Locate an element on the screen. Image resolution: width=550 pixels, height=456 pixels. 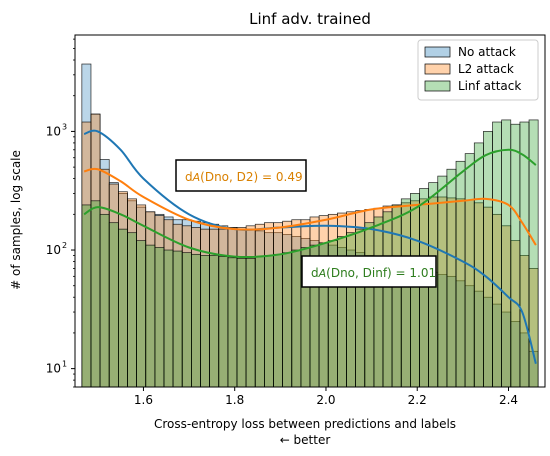
legend-label: No attack is located at coordinates (487, 52).